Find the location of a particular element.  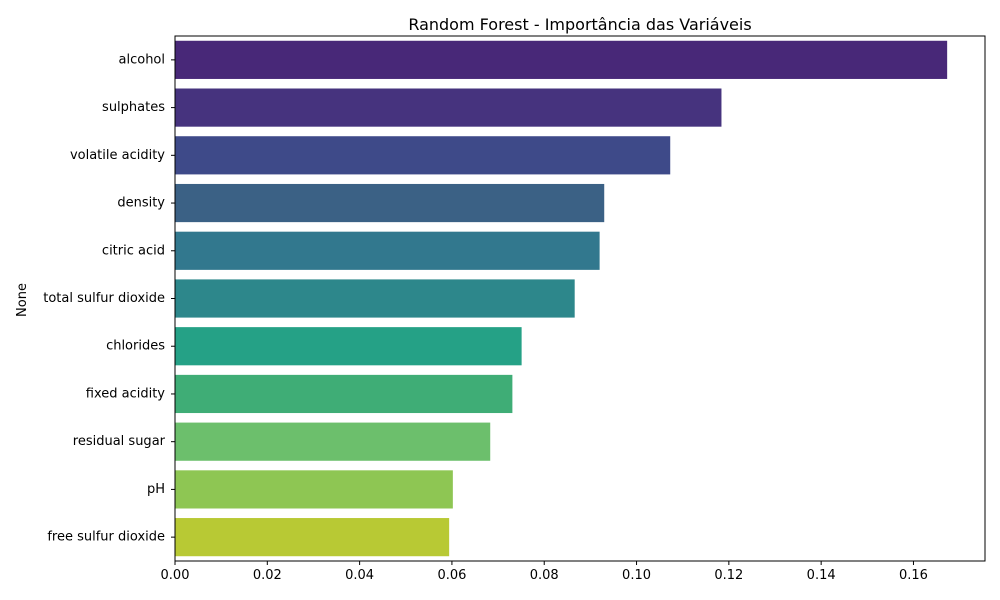

y-tick-label: total sulfur dioxide is located at coordinates (104, 298).